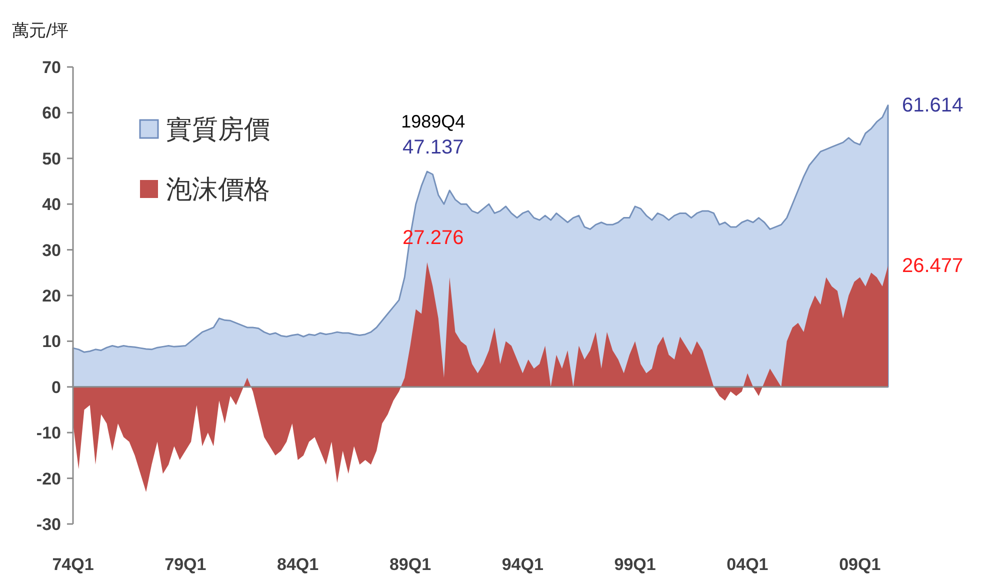  Describe the element at coordinates (185, 564) in the screenshot. I see `x-tick-label: 79Q1` at that location.